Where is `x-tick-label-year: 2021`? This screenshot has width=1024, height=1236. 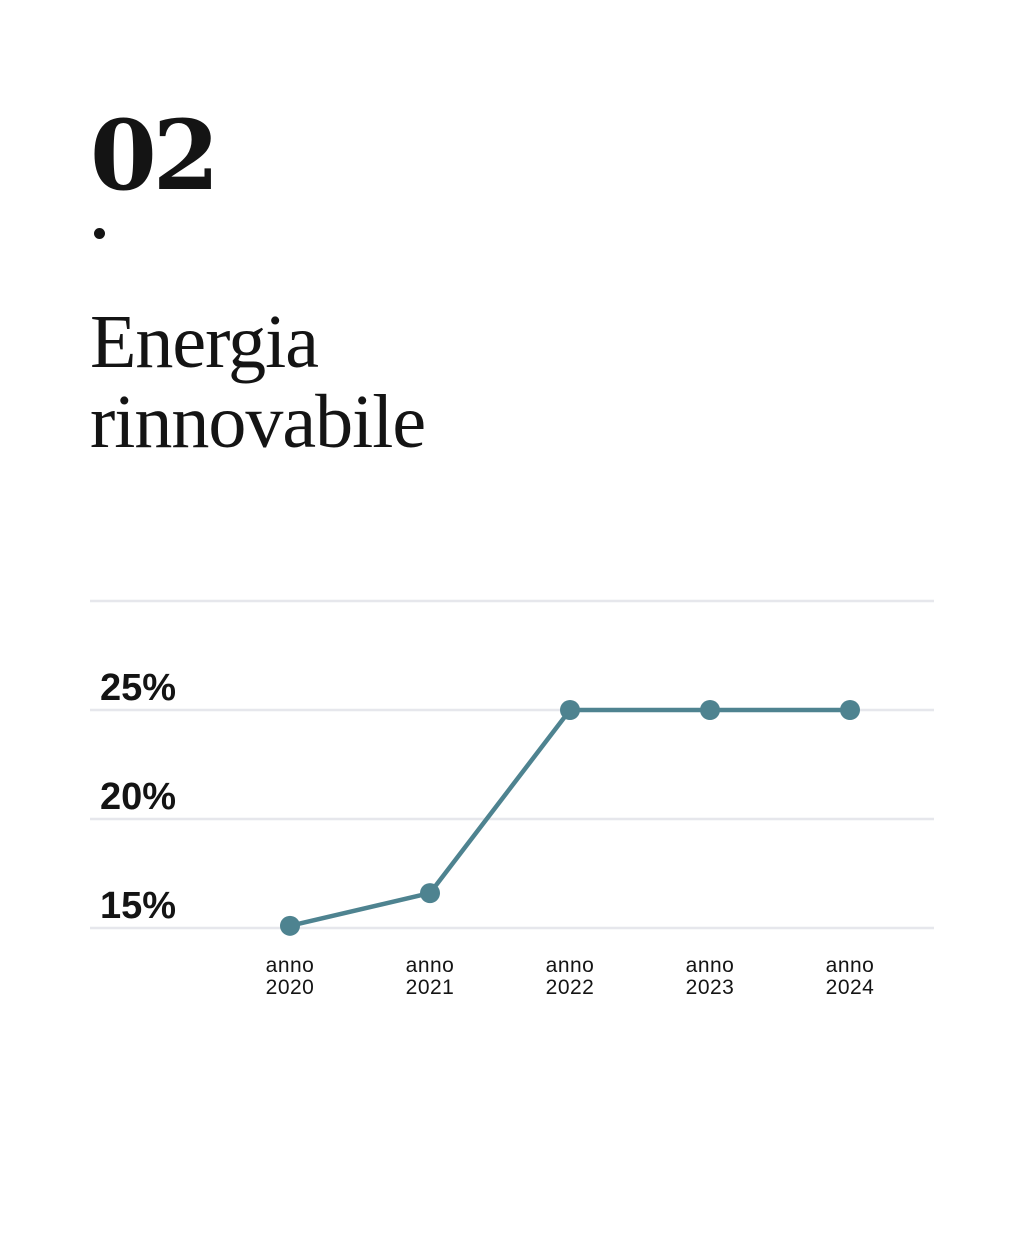
x-tick-label-year: 2021 is located at coordinates (430, 987).